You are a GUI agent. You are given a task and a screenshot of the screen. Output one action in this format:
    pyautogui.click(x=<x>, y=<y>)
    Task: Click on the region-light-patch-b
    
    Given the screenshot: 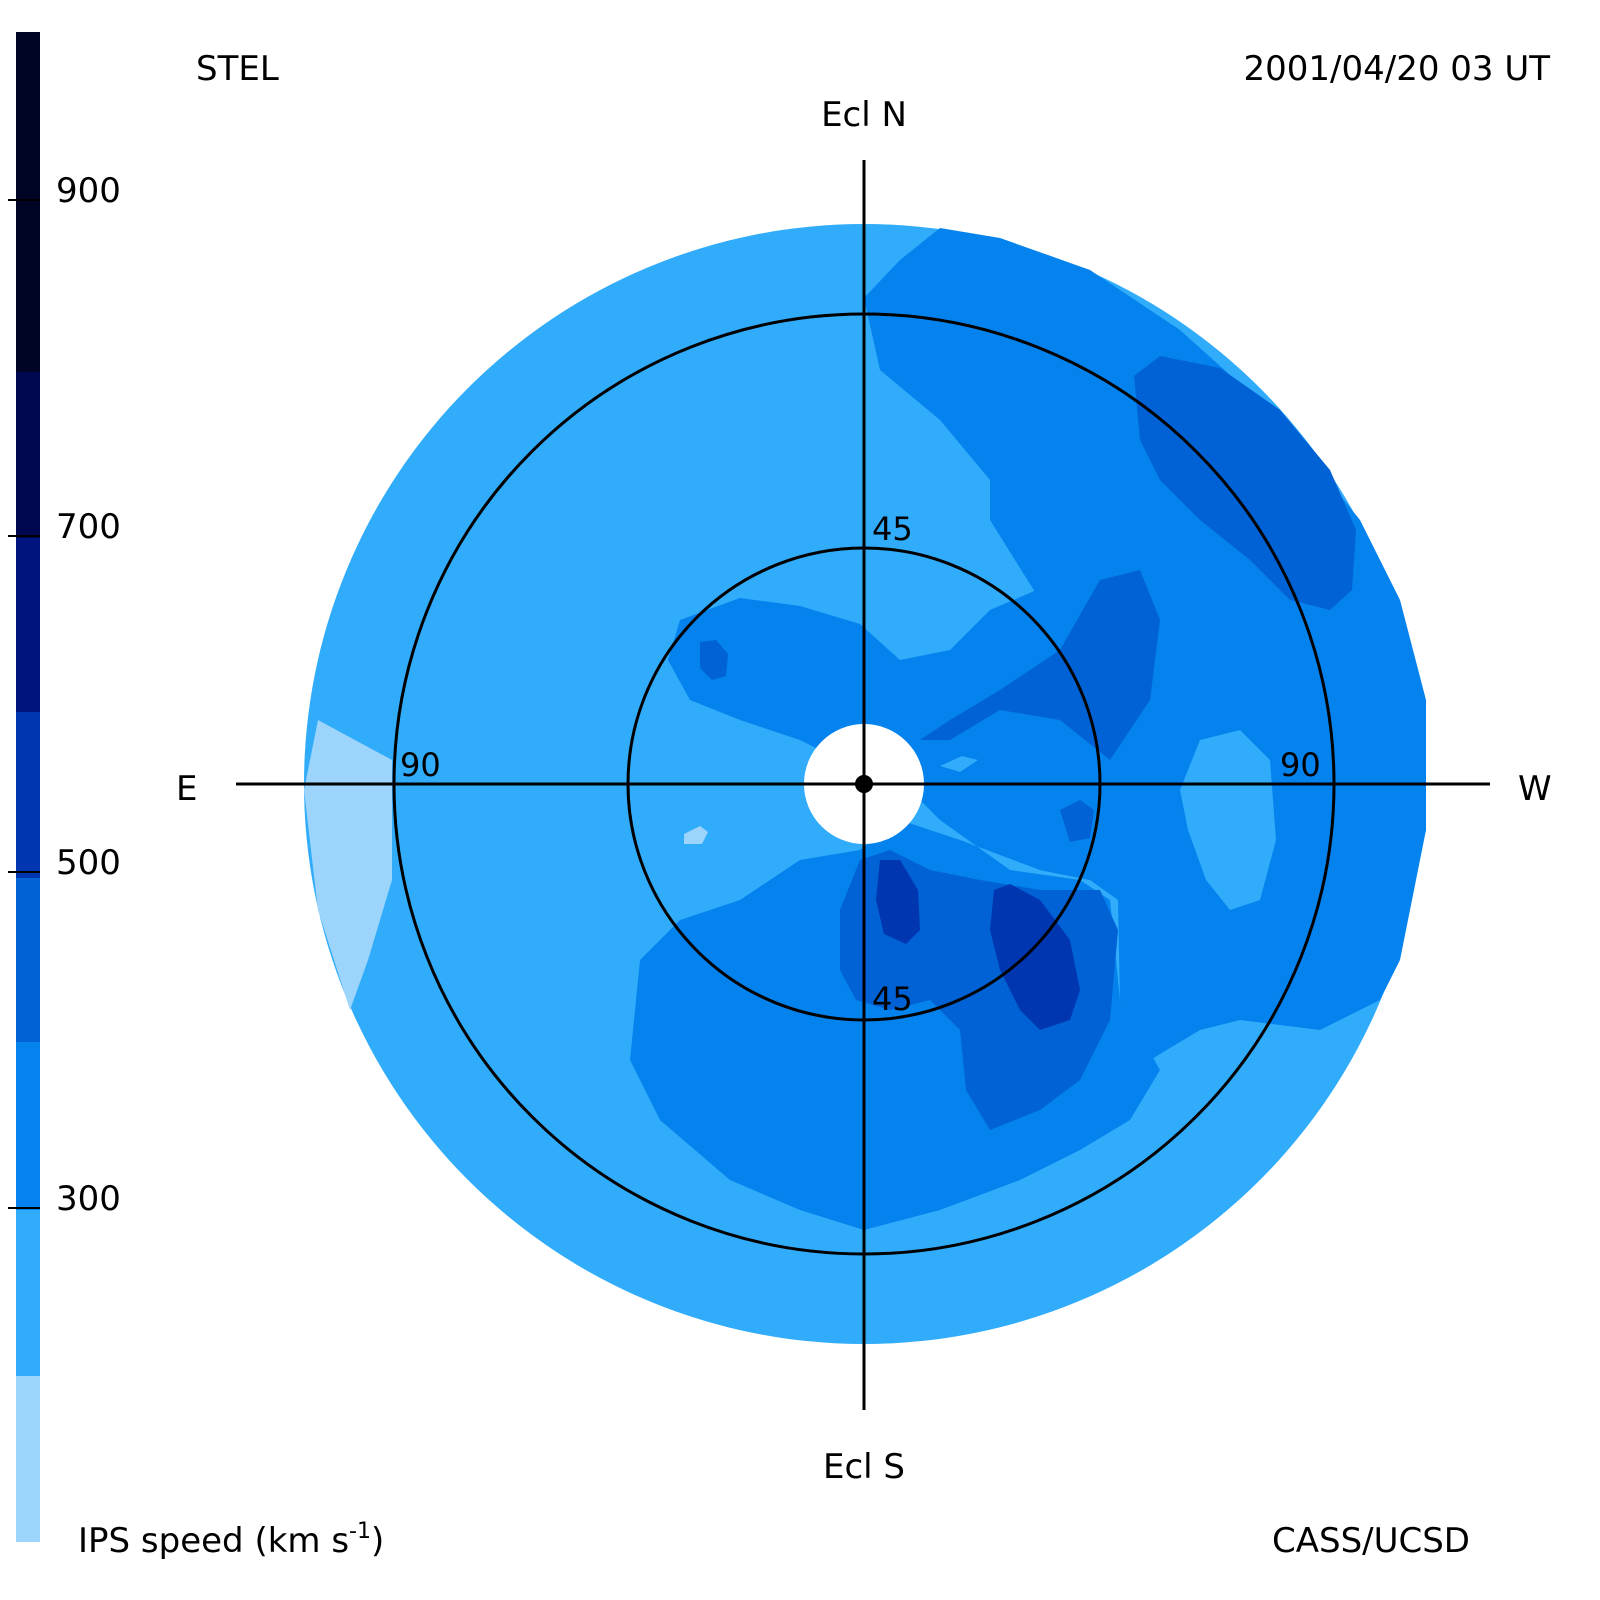 What is the action you would take?
    pyautogui.click(x=696, y=835)
    